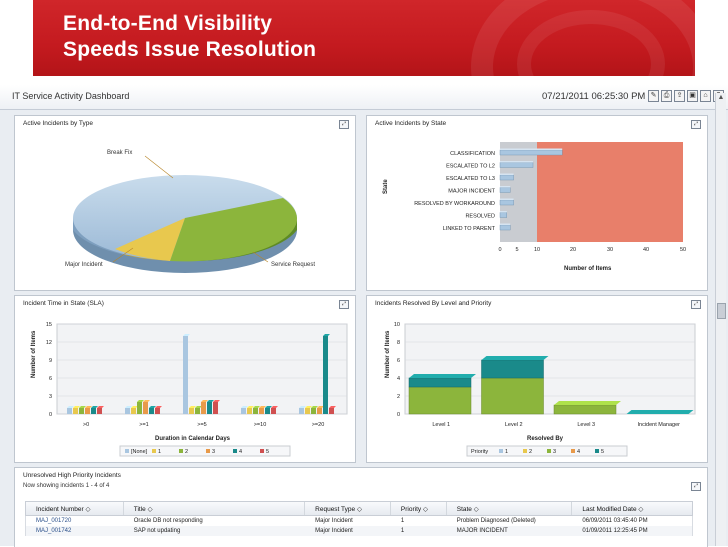 The width and height of the screenshot is (728, 547). Describe the element at coordinates (537, 250) in the screenshot. I see `x-tick-label: 10` at that location.